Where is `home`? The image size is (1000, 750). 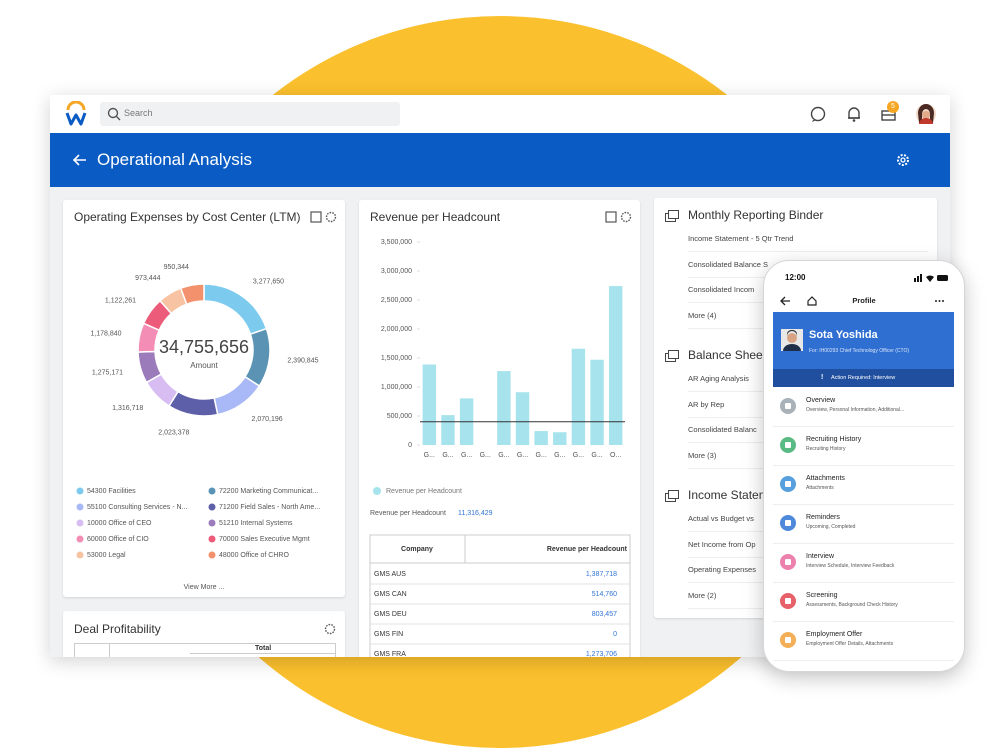
home is located at coordinates (812, 301).